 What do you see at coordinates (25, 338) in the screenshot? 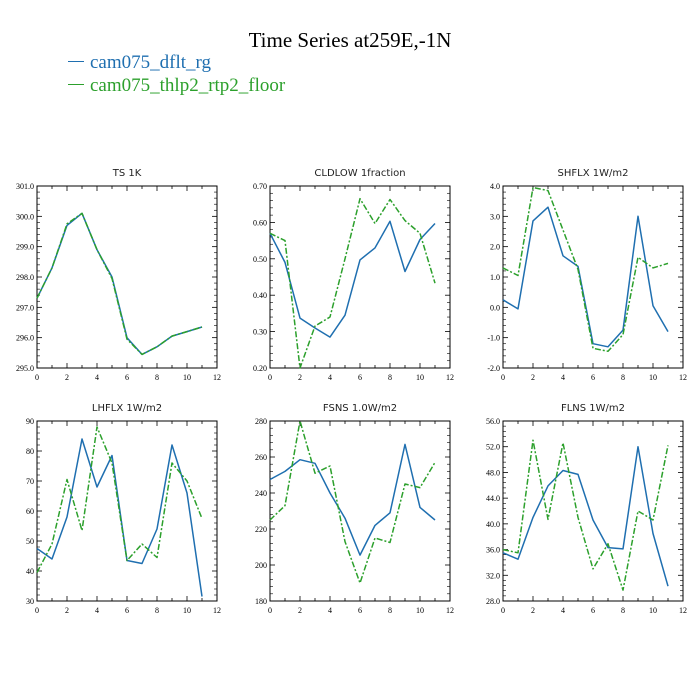
I see `y-tick-label: 296.0` at bounding box center [25, 338].